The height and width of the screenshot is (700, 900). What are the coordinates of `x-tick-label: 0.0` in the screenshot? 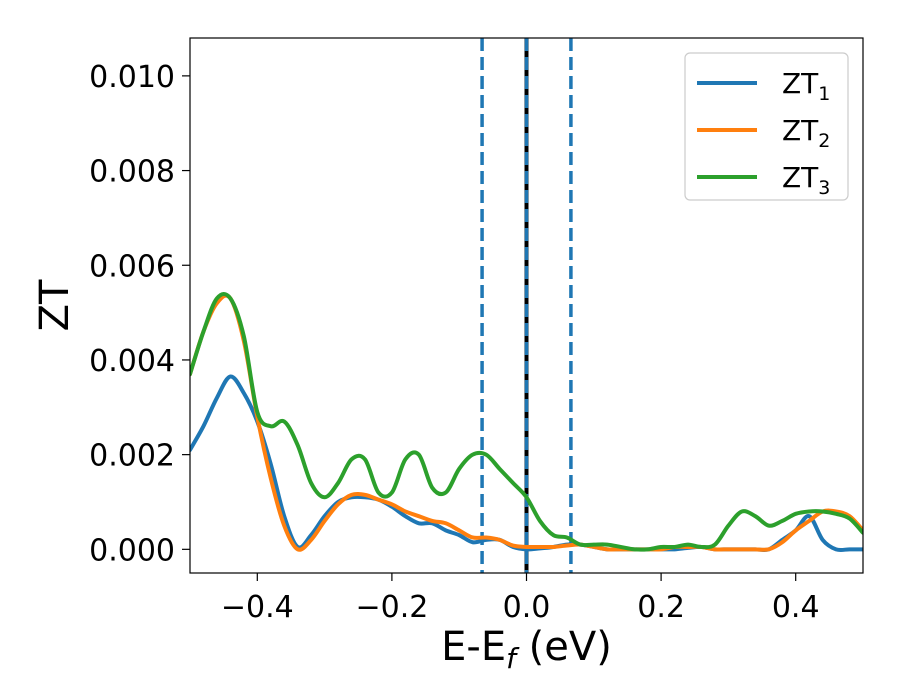 It's located at (527, 607).